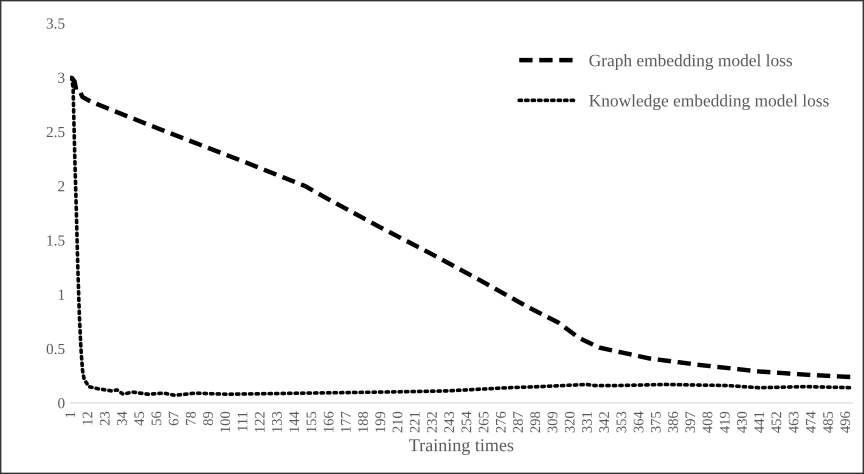 The image size is (864, 474). I want to click on x-tick-label: 210, so click(397, 422).